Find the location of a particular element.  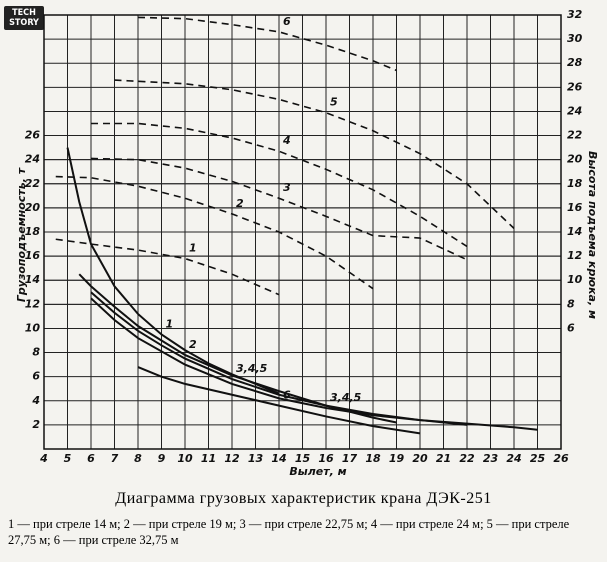

curve-label: 5 is located at coordinates (334, 102).